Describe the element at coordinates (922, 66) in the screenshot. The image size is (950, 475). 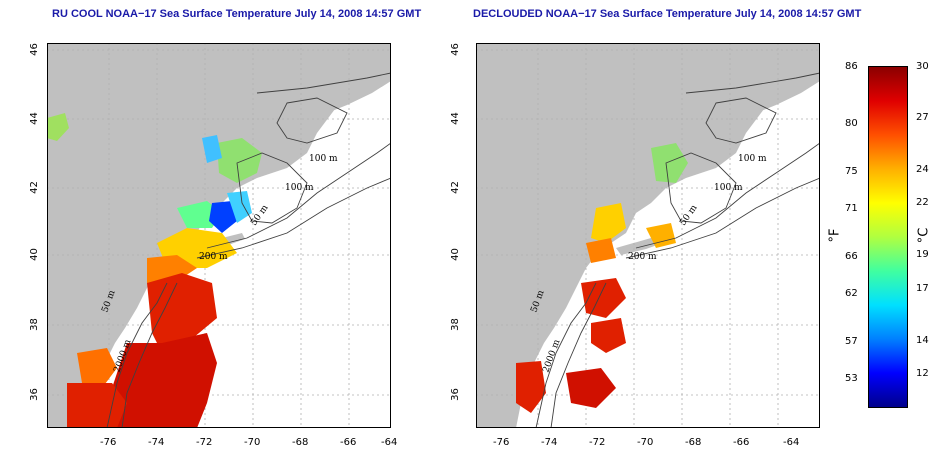
I see `c-tick-label: 30` at that location.